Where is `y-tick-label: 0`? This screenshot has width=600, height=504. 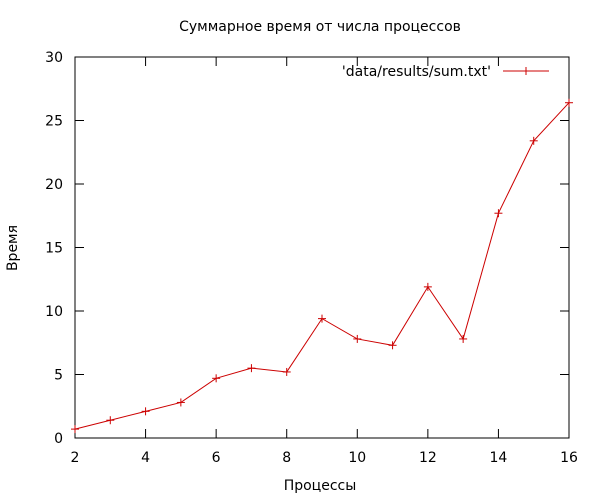
y-tick-label: 0 is located at coordinates (58, 439).